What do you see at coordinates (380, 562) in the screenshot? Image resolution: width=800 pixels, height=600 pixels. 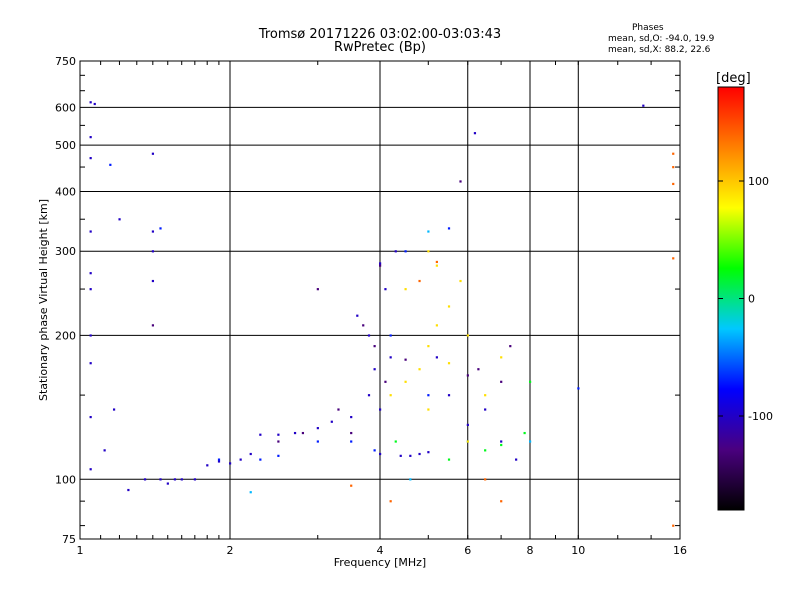 I see `x-axis-label: Frequency [MHz]` at bounding box center [380, 562].